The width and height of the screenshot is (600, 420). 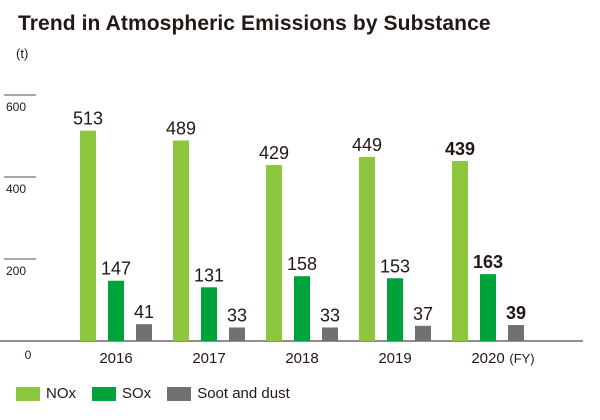 What do you see at coordinates (137, 393) in the screenshot?
I see `legend-label: SOx` at bounding box center [137, 393].